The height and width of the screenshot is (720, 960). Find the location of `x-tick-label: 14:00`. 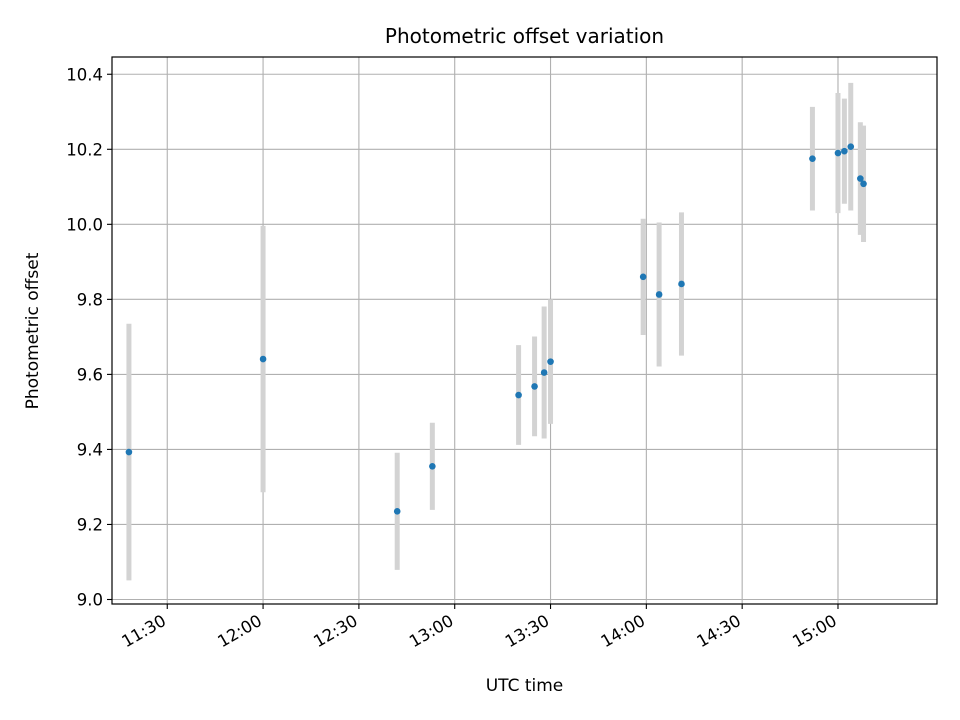

x-tick-label: 14:00 is located at coordinates (623, 631).